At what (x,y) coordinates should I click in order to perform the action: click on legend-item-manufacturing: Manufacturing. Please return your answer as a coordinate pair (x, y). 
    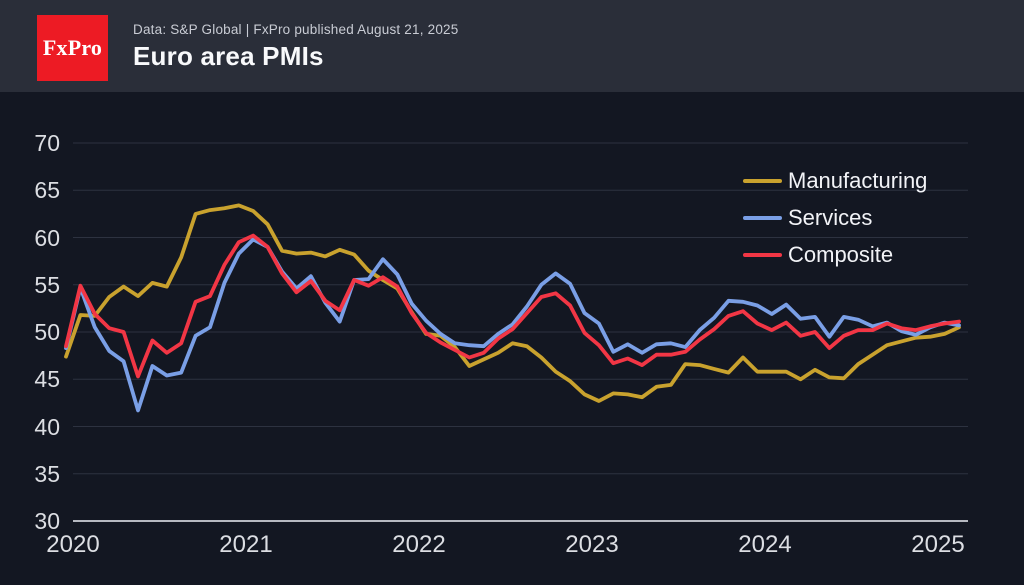
    Looking at the image, I should click on (835, 181).